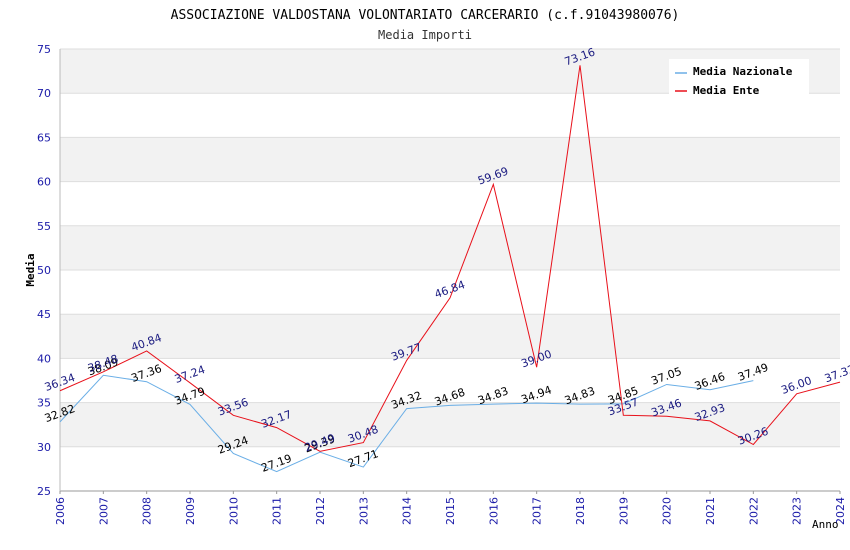 This screenshot has width=850, height=550. What do you see at coordinates (493, 511) in the screenshot?
I see `x-tick-2016: 2016` at bounding box center [493, 511].